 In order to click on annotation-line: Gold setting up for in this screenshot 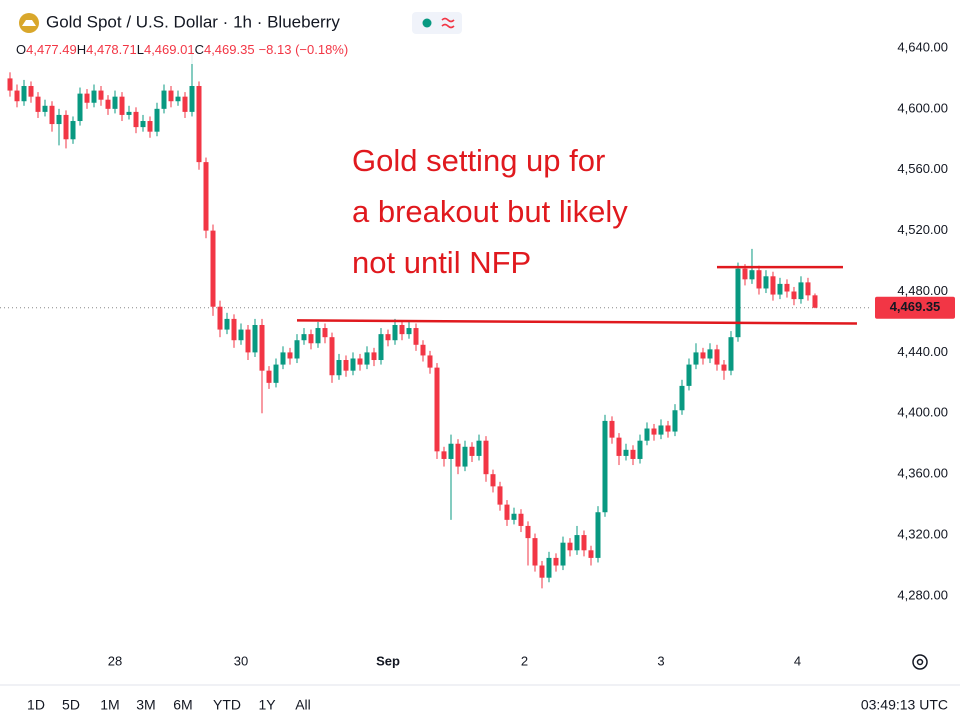, I will do `click(478, 160)`.